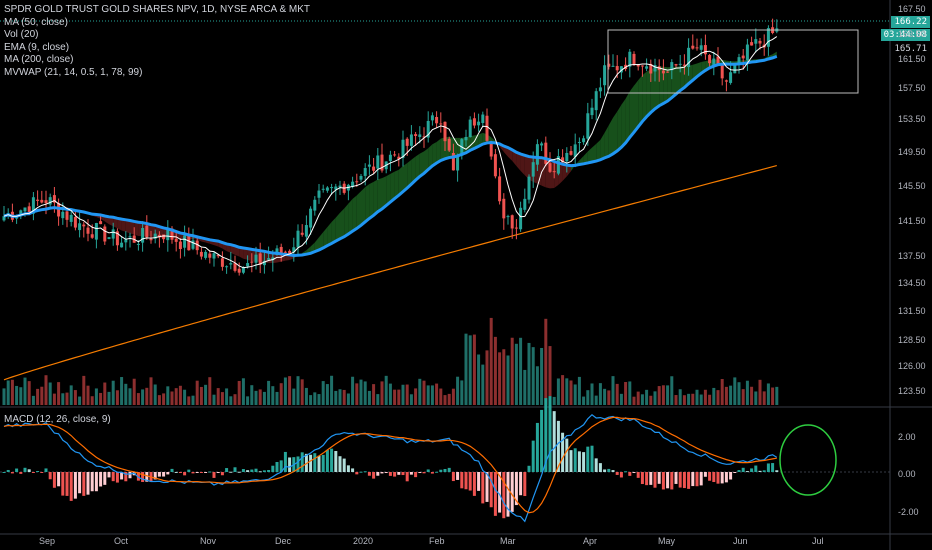 This screenshot has height=550, width=932. I want to click on macd-legend: MACD (12, 26, close, 9), so click(57, 419).